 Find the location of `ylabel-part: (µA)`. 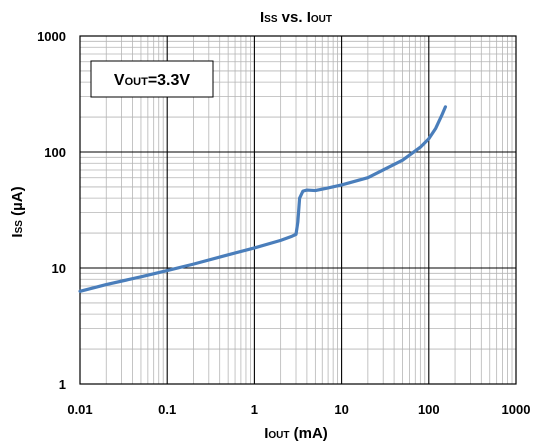

ylabel-part: (µA) is located at coordinates (17, 203).